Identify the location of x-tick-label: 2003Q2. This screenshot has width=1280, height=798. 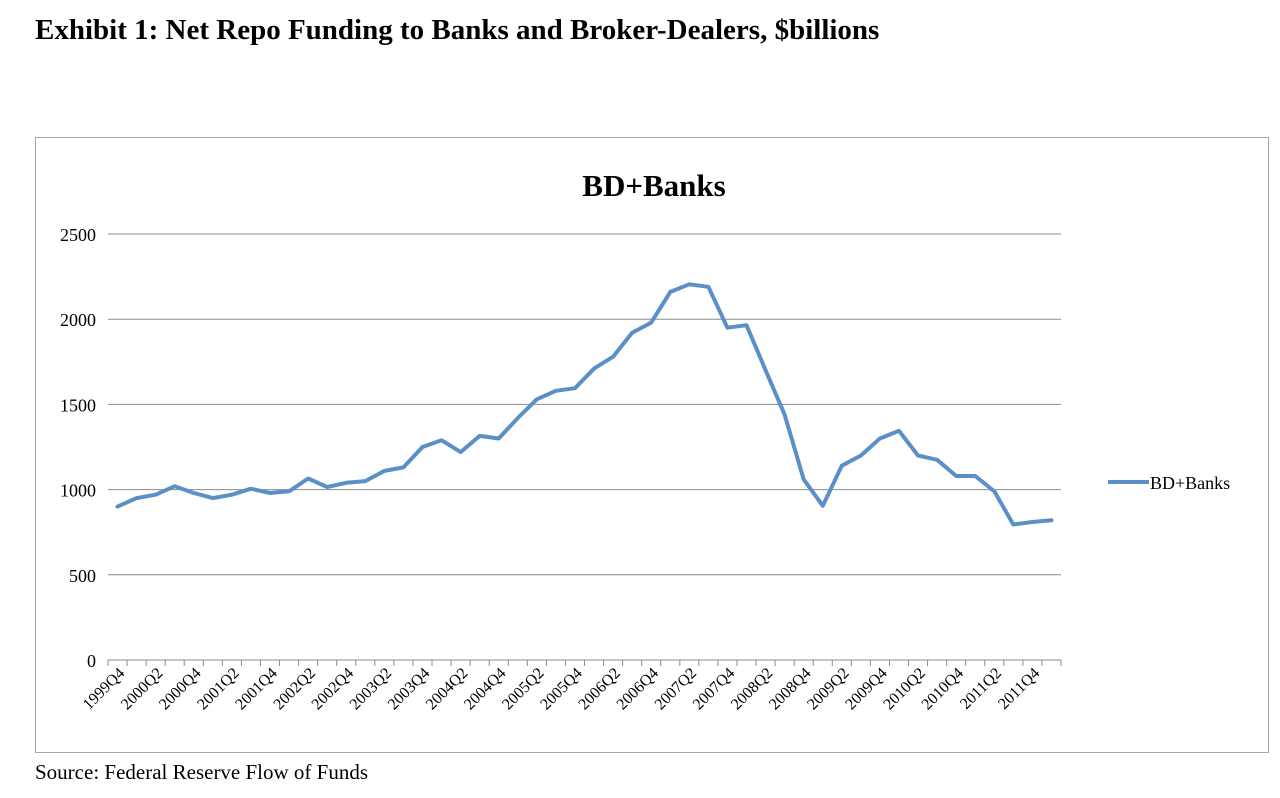
(371, 689).